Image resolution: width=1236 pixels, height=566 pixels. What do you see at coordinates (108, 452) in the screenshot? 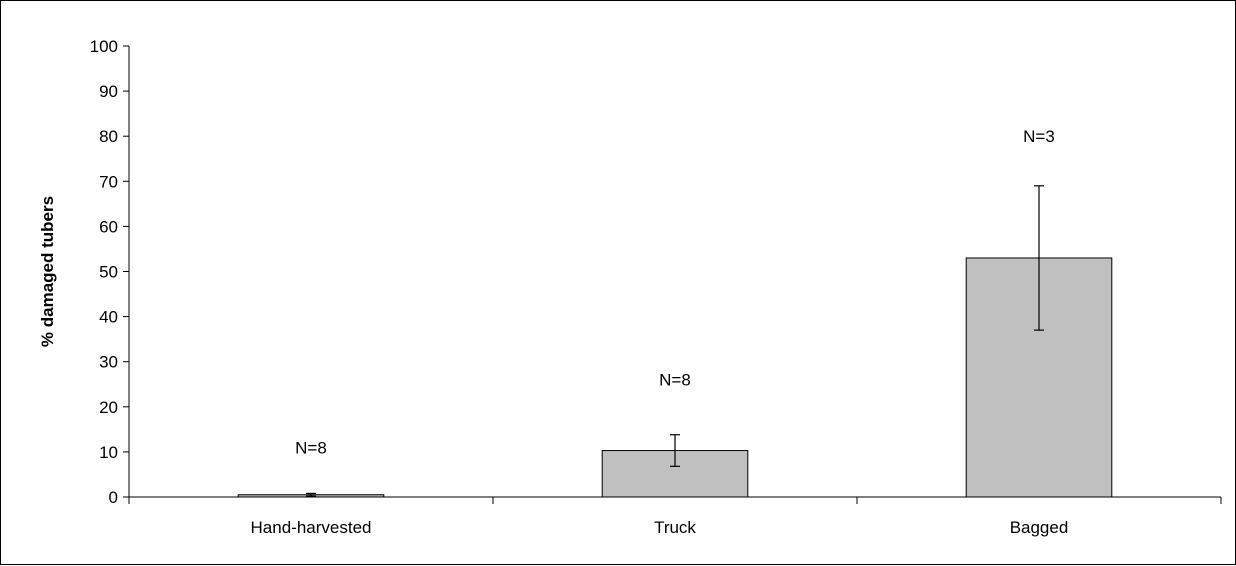
I see `y-tick-label: 10` at bounding box center [108, 452].